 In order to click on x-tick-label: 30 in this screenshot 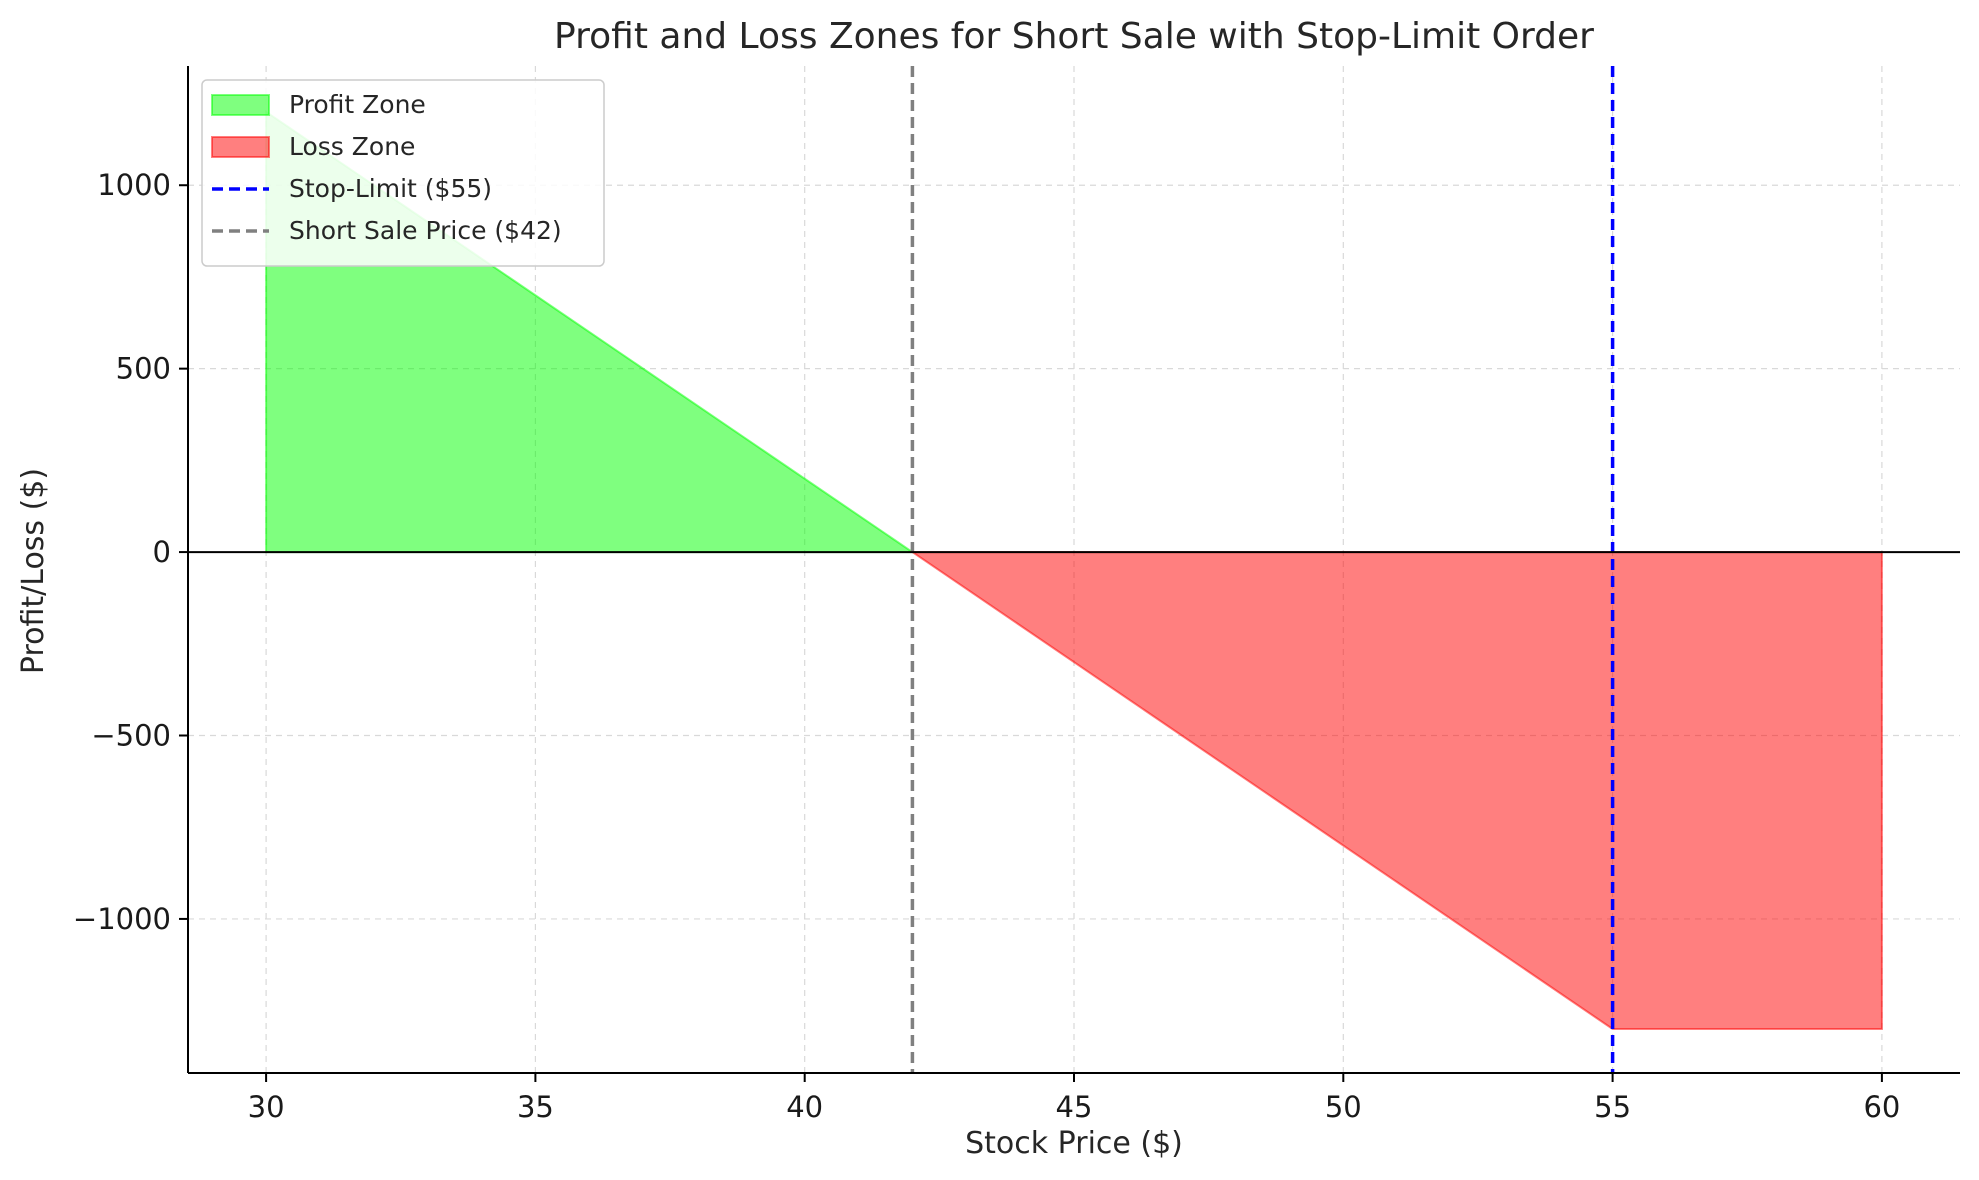, I will do `click(266, 1107)`.